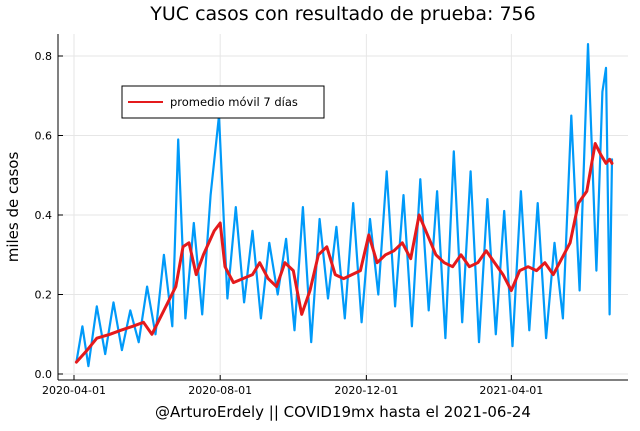 The image size is (640, 431). I want to click on legend: promedio móvil 7 días, so click(223, 102).